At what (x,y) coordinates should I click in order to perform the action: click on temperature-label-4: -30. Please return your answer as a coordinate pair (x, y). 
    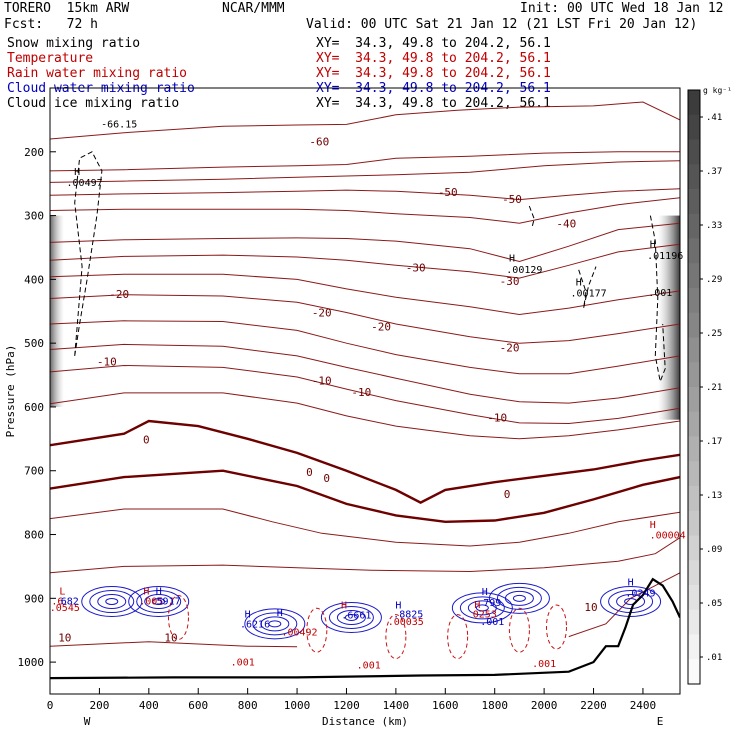
    Looking at the image, I should click on (416, 268).